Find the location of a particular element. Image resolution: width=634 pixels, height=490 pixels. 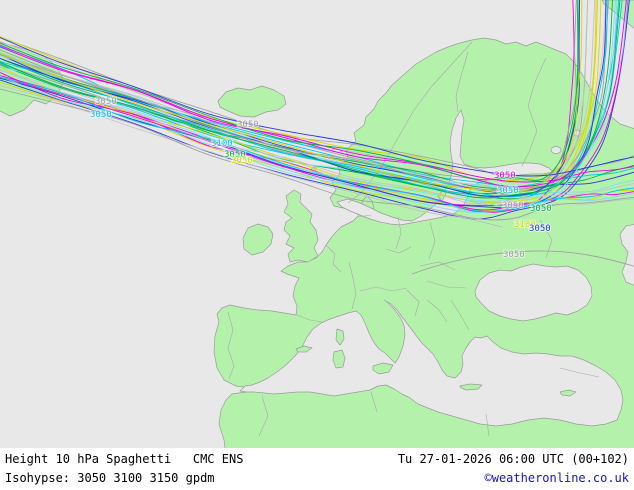

map-title: Height 10 hPa Spaghetti CMC ENS is located at coordinates (124, 459).